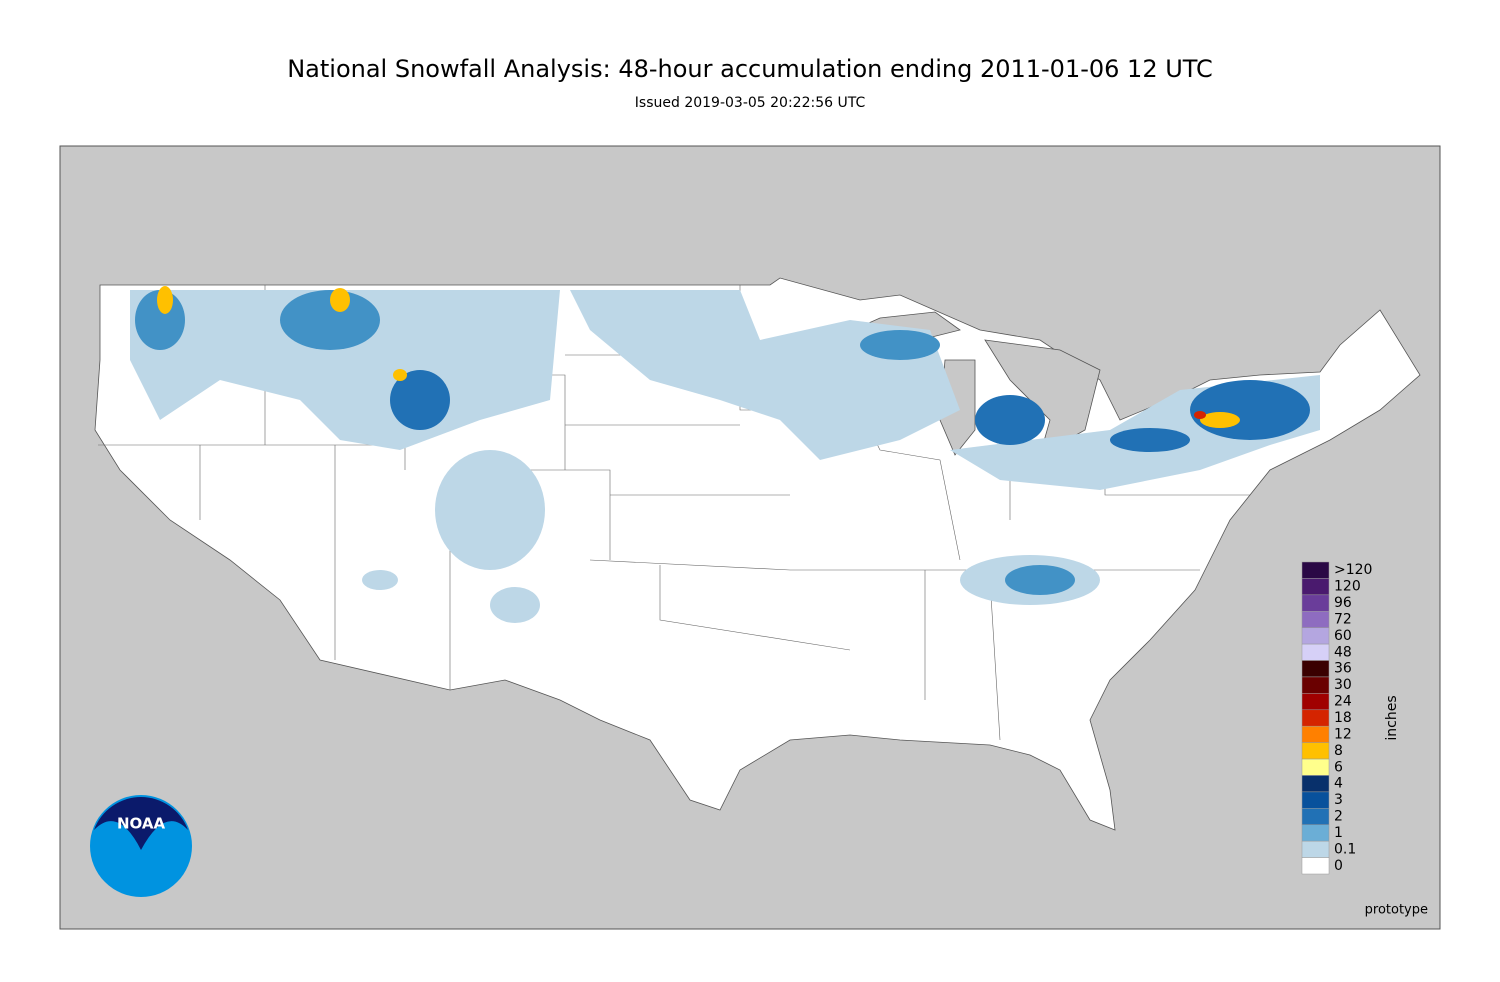 This screenshot has width=1500, height=982. Describe the element at coordinates (1343, 685) in the screenshot. I see `legend-label: 30` at that location.